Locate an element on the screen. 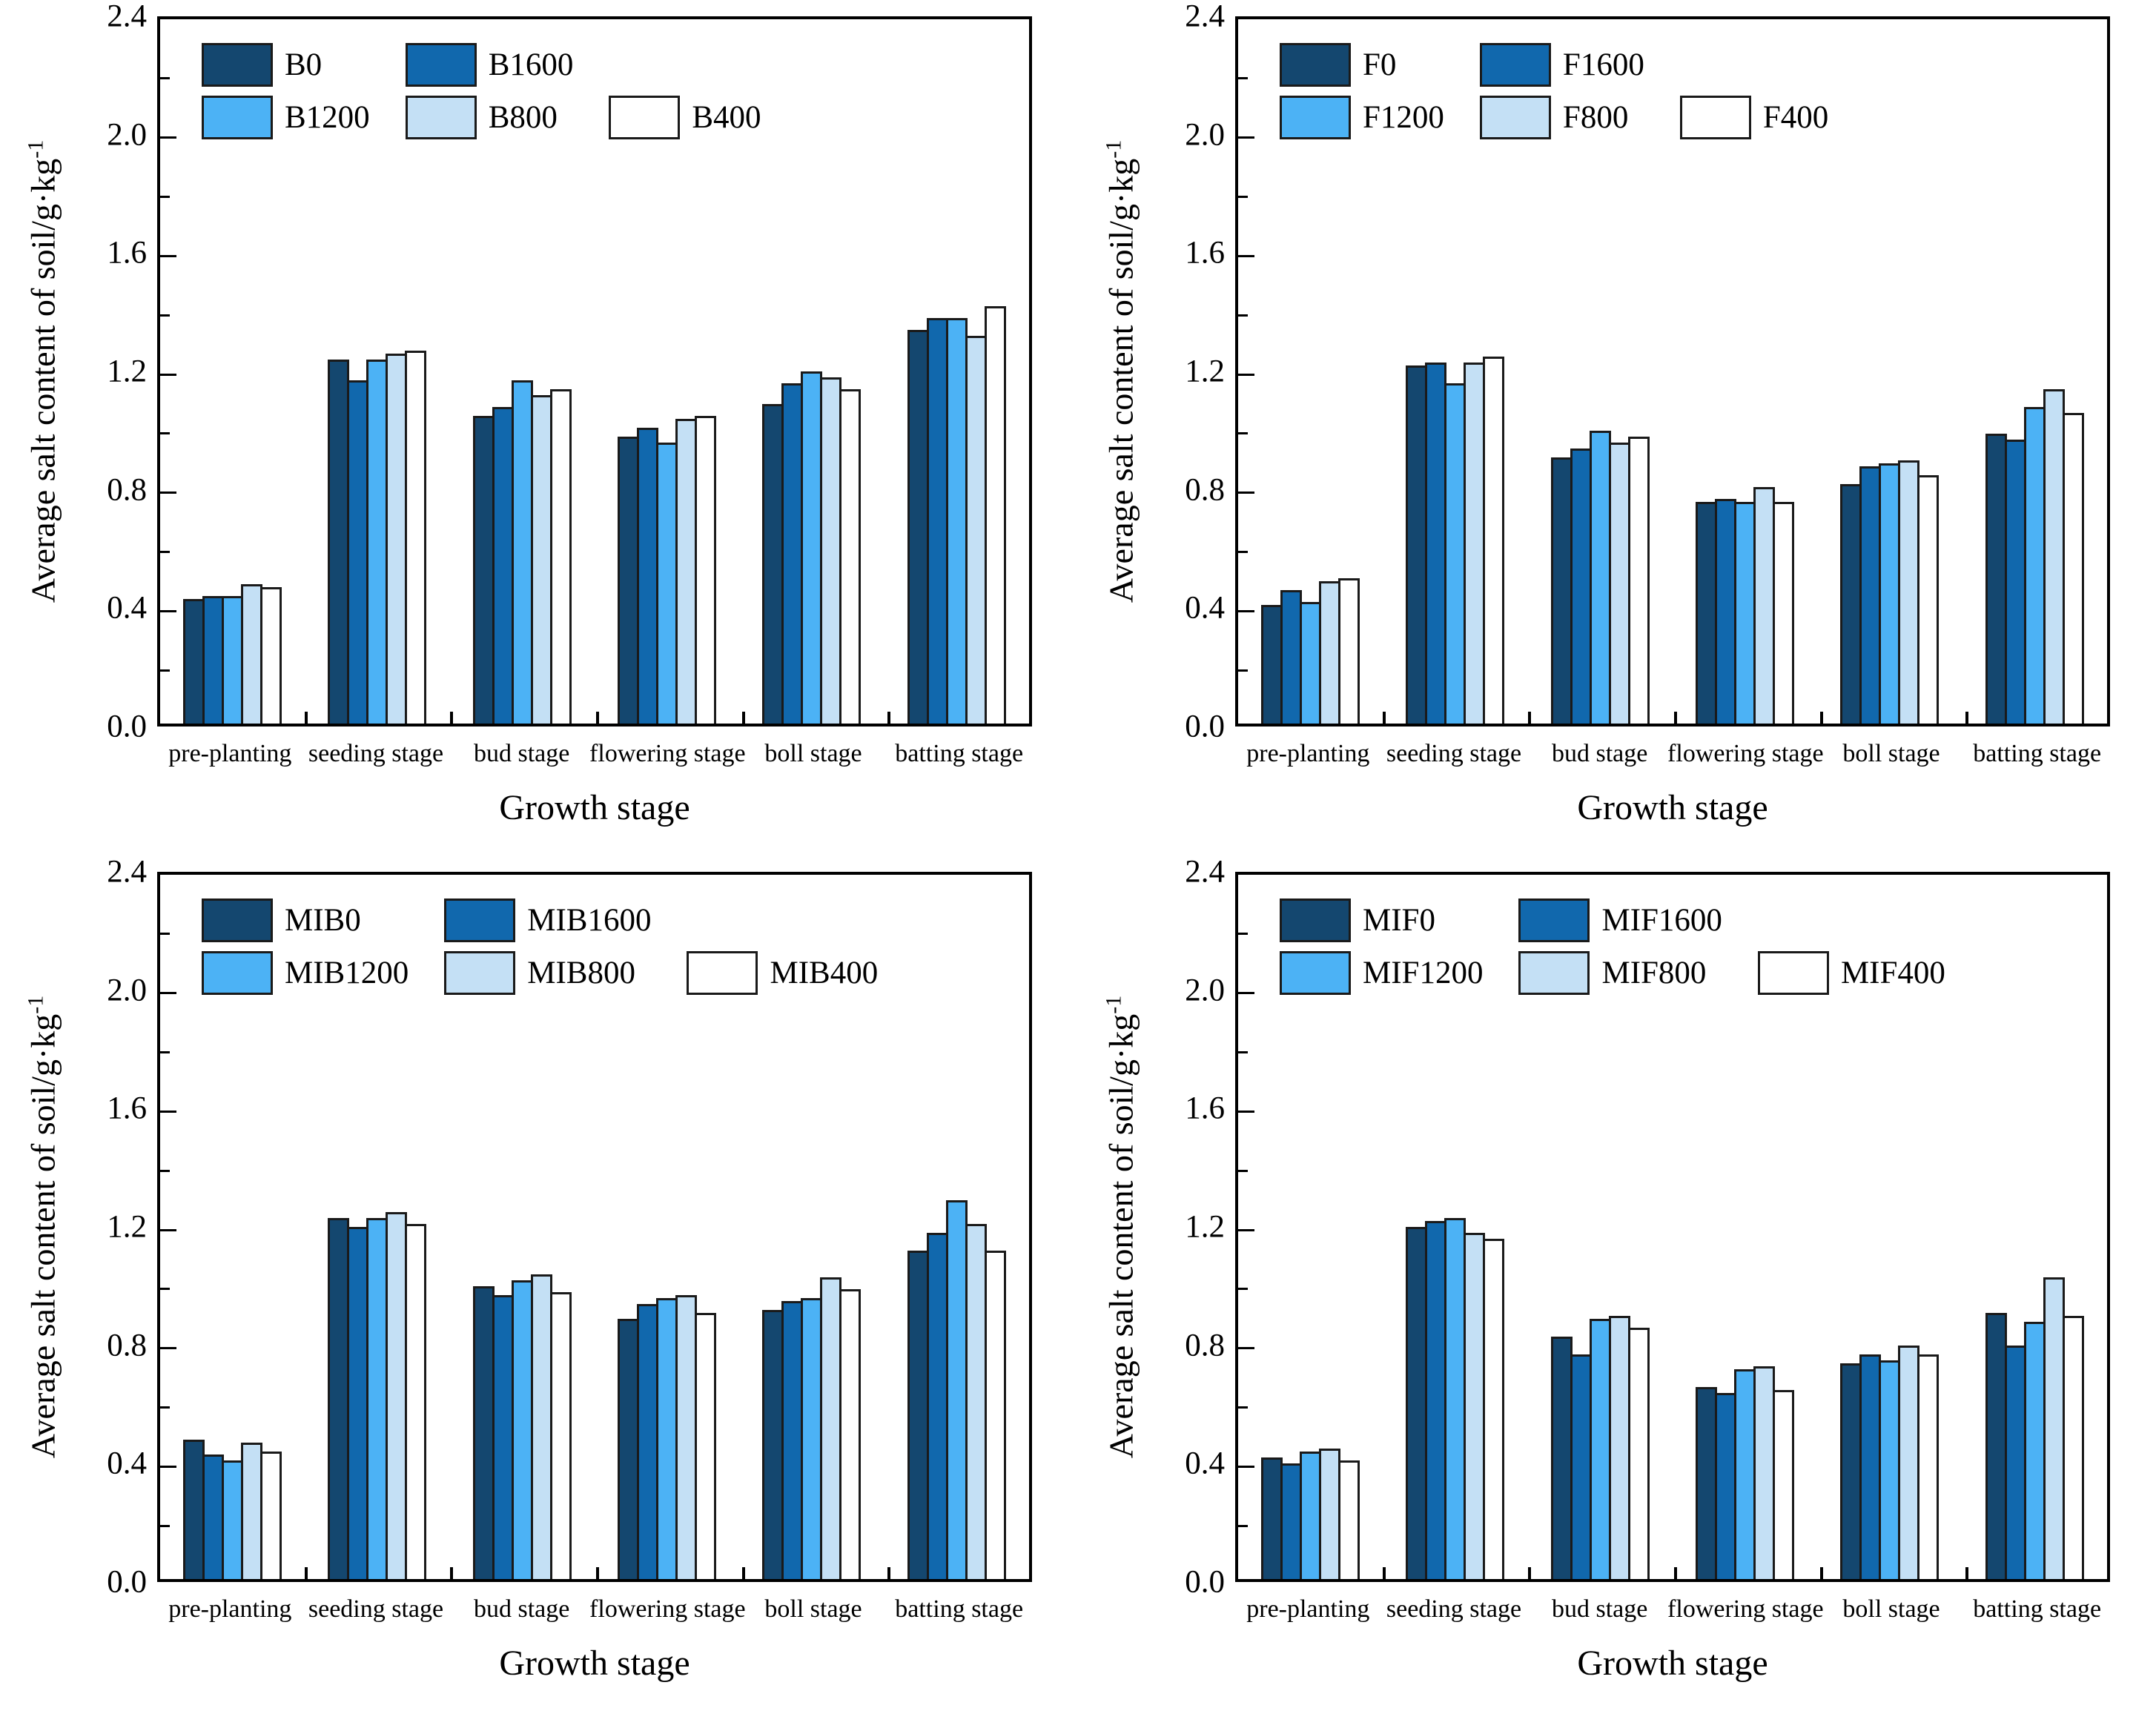 This screenshot has width=2156, height=1711. bar-MIB0-pre-planting is located at coordinates (194, 1509).